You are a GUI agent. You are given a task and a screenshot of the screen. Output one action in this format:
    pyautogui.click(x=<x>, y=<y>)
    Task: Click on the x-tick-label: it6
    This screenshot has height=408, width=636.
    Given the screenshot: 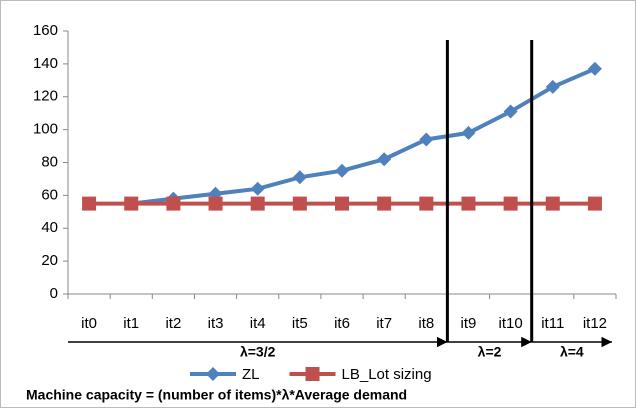 What is the action you would take?
    pyautogui.click(x=342, y=323)
    